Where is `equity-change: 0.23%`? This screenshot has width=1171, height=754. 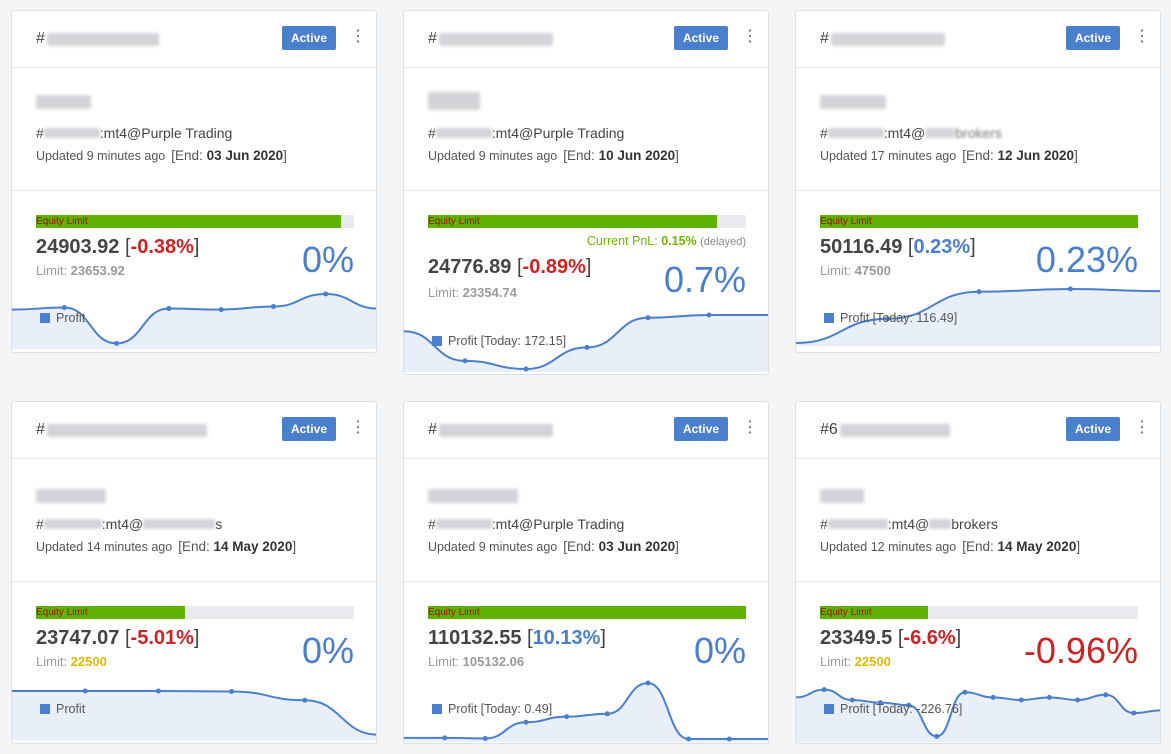
equity-change: 0.23% is located at coordinates (942, 247).